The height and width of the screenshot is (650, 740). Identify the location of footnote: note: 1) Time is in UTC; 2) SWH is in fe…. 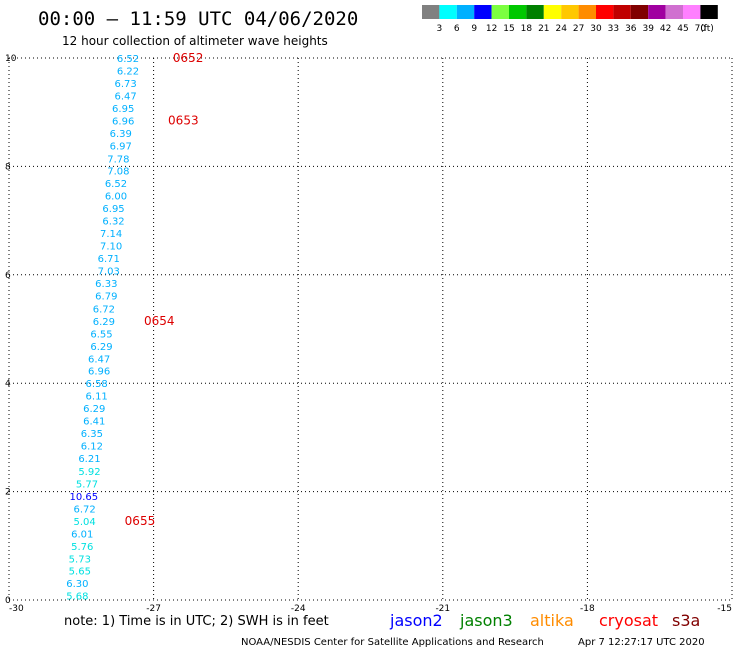
(196, 621).